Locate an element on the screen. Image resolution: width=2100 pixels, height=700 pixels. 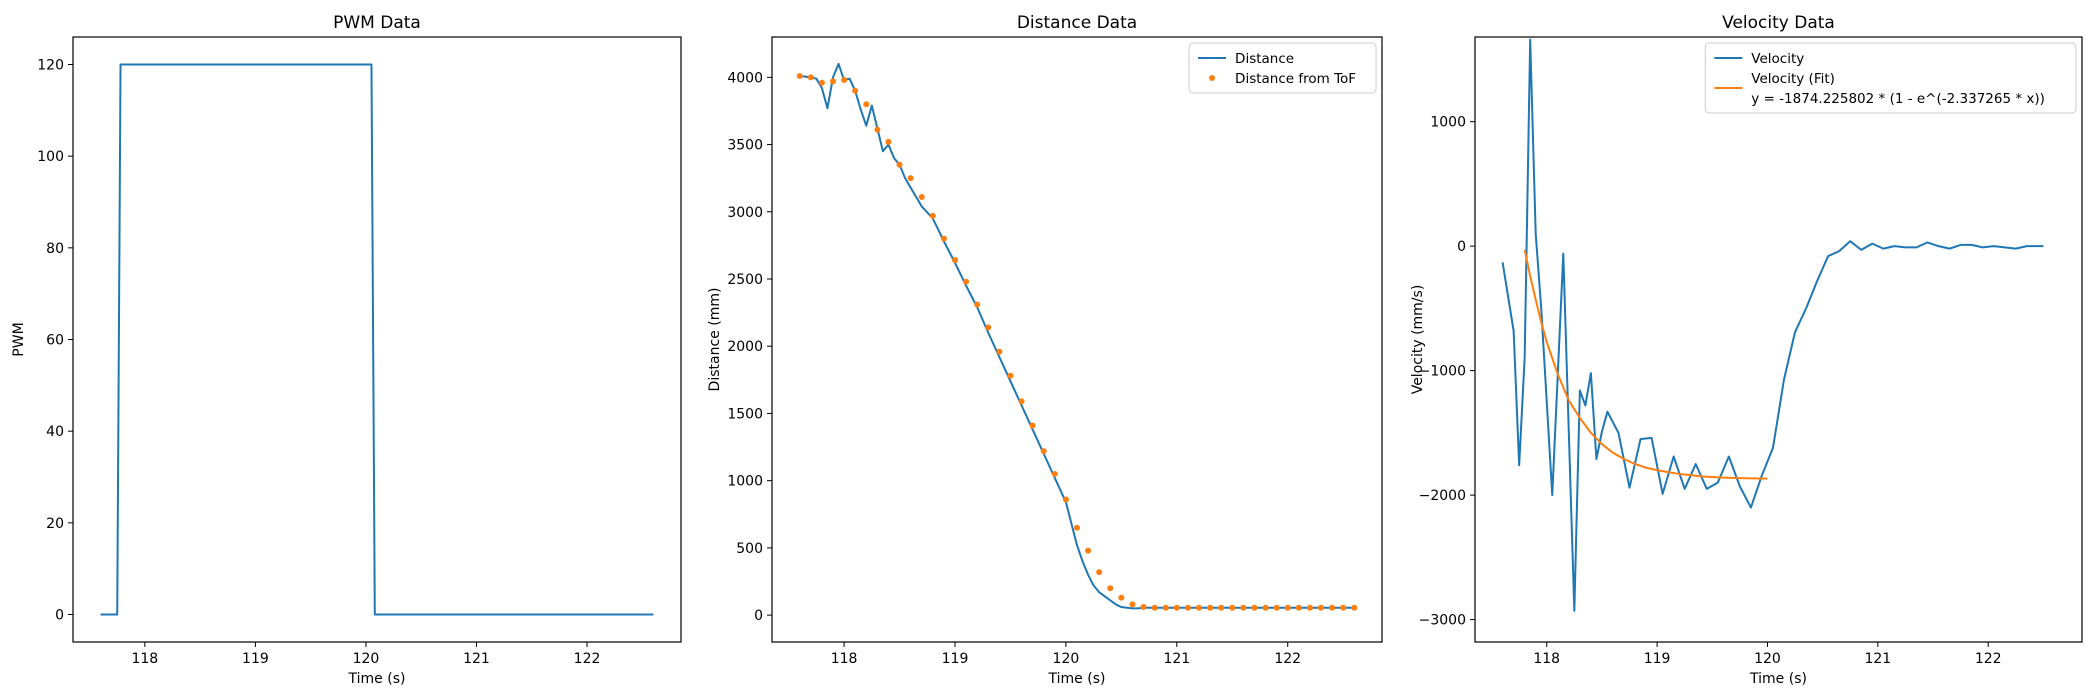
y-tick-label: −3000 is located at coordinates (1442, 621).